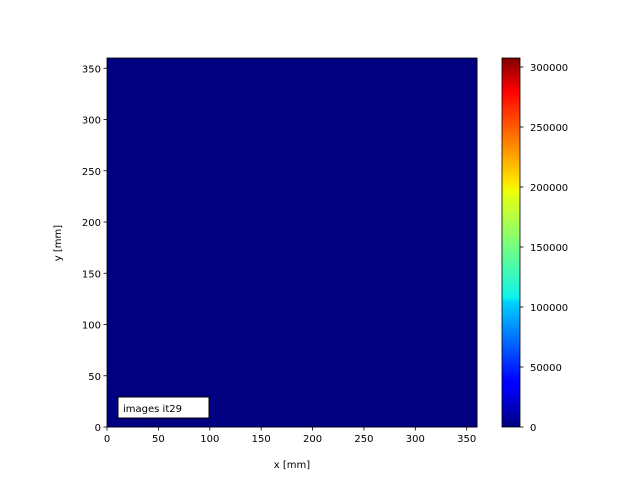 This screenshot has width=640, height=485. Describe the element at coordinates (261, 439) in the screenshot. I see `x-tick-label: 150` at that location.